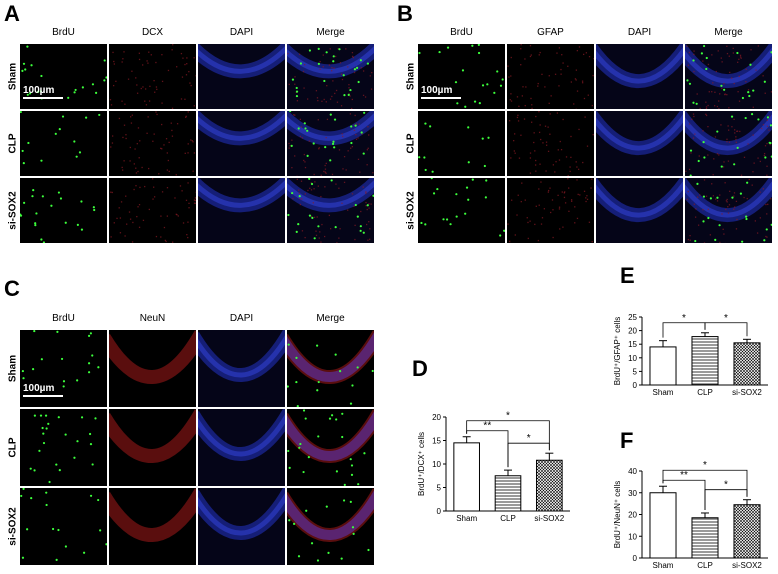  Describe the element at coordinates (639, 210) in the screenshot. I see `micrograph-b-si-sox2-dapi` at that location.